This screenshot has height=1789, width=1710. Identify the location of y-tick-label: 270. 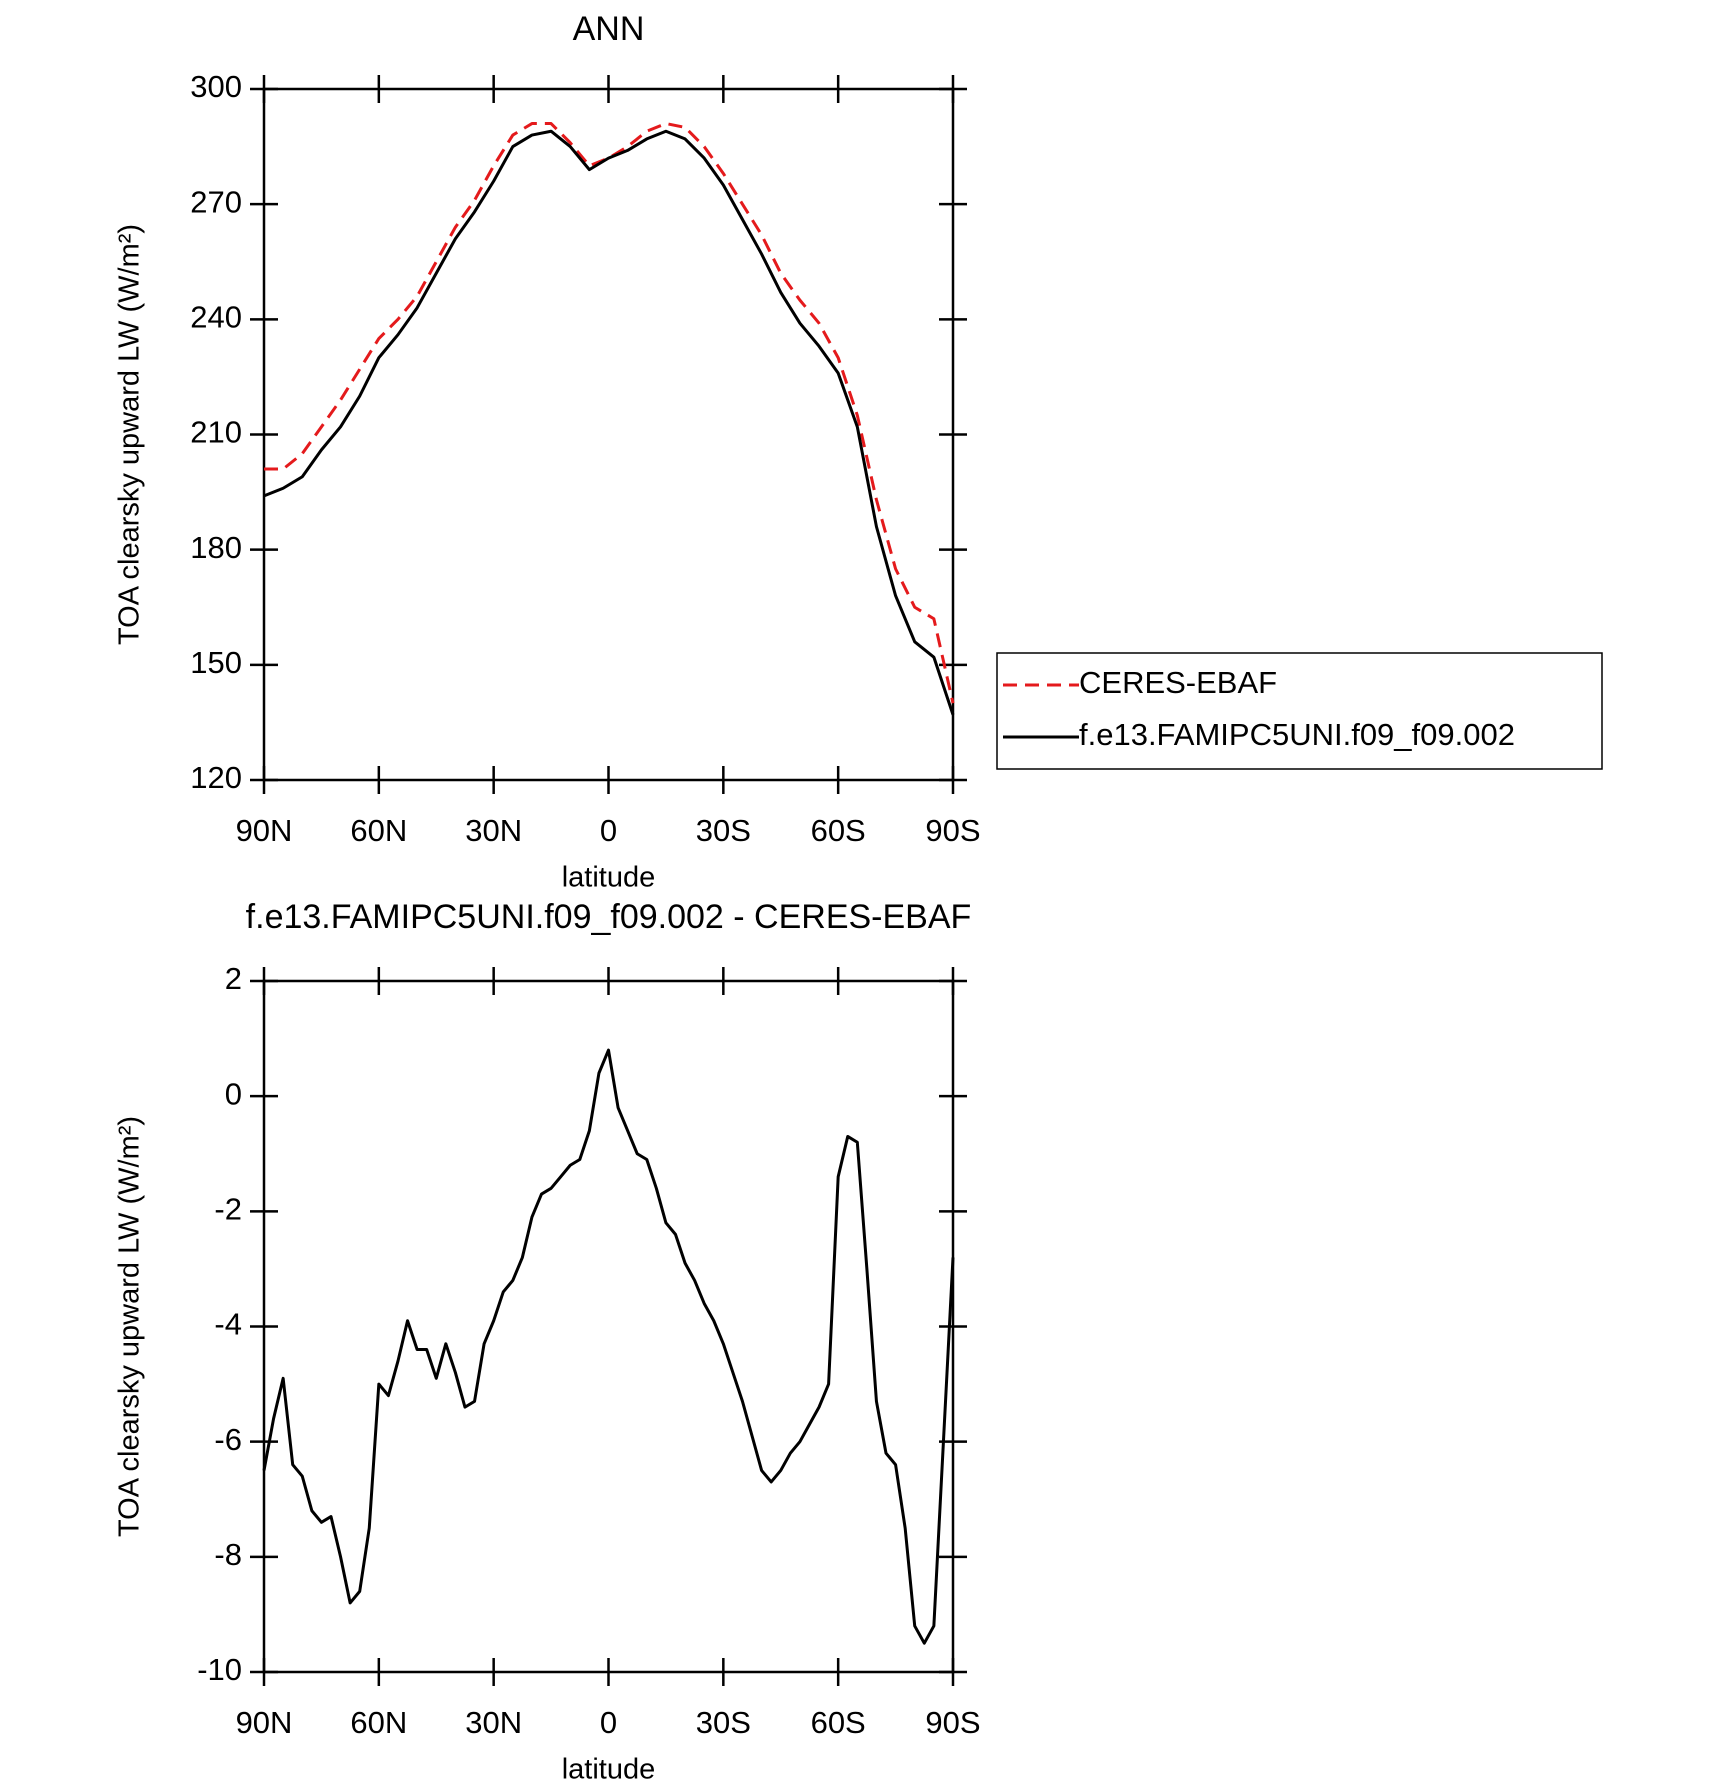
(216, 201).